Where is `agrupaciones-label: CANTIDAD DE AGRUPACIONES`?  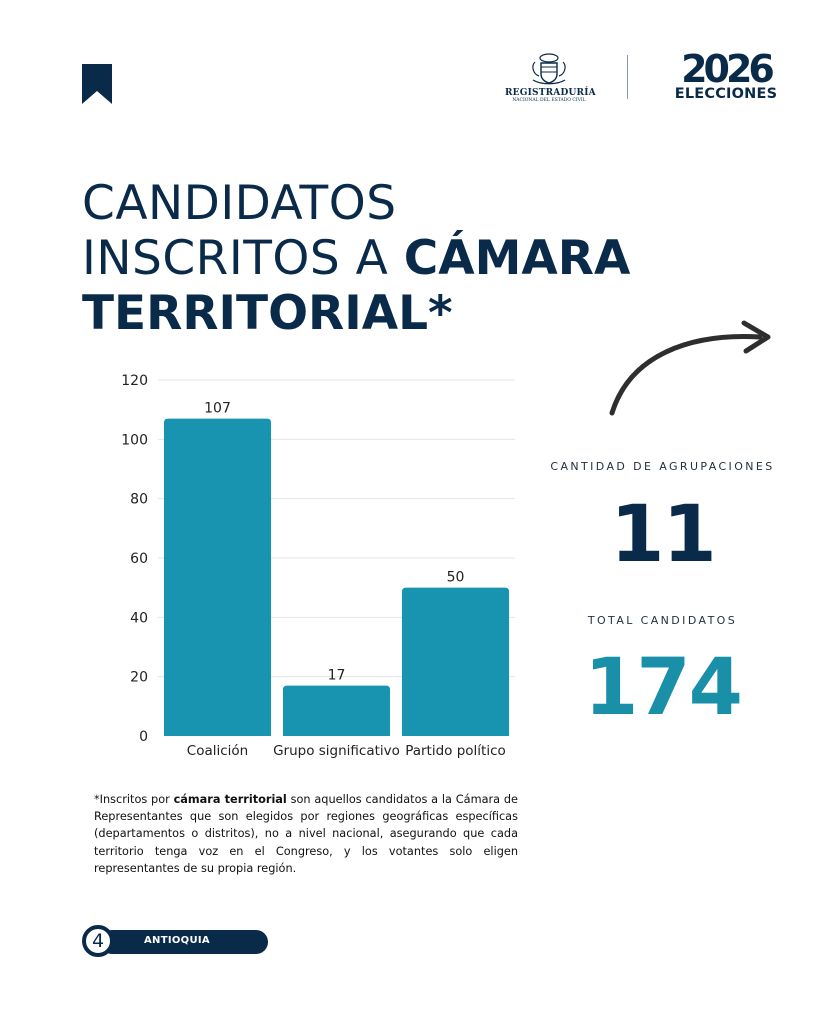 agrupaciones-label: CANTIDAD DE AGRUPACIONES is located at coordinates (662, 466).